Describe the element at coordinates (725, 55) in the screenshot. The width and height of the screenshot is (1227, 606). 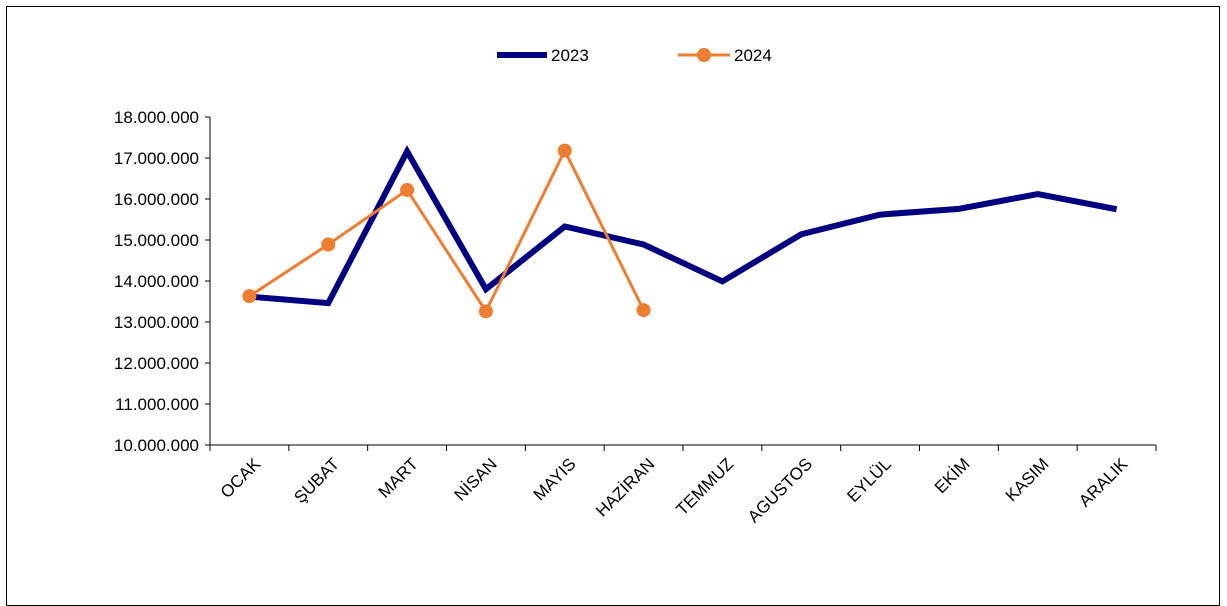
I see `legend-item-2024: 2024` at that location.